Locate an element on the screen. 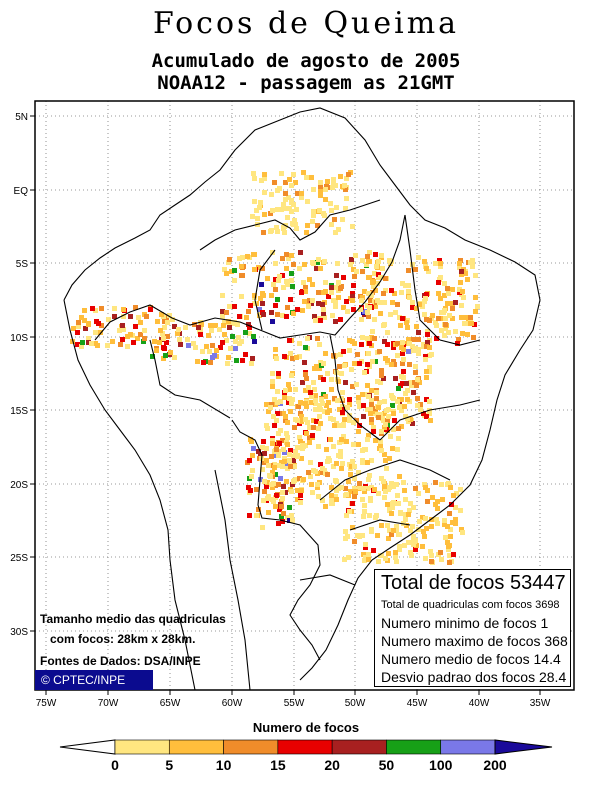 The image size is (612, 792). lon-label: 45W is located at coordinates (417, 703).